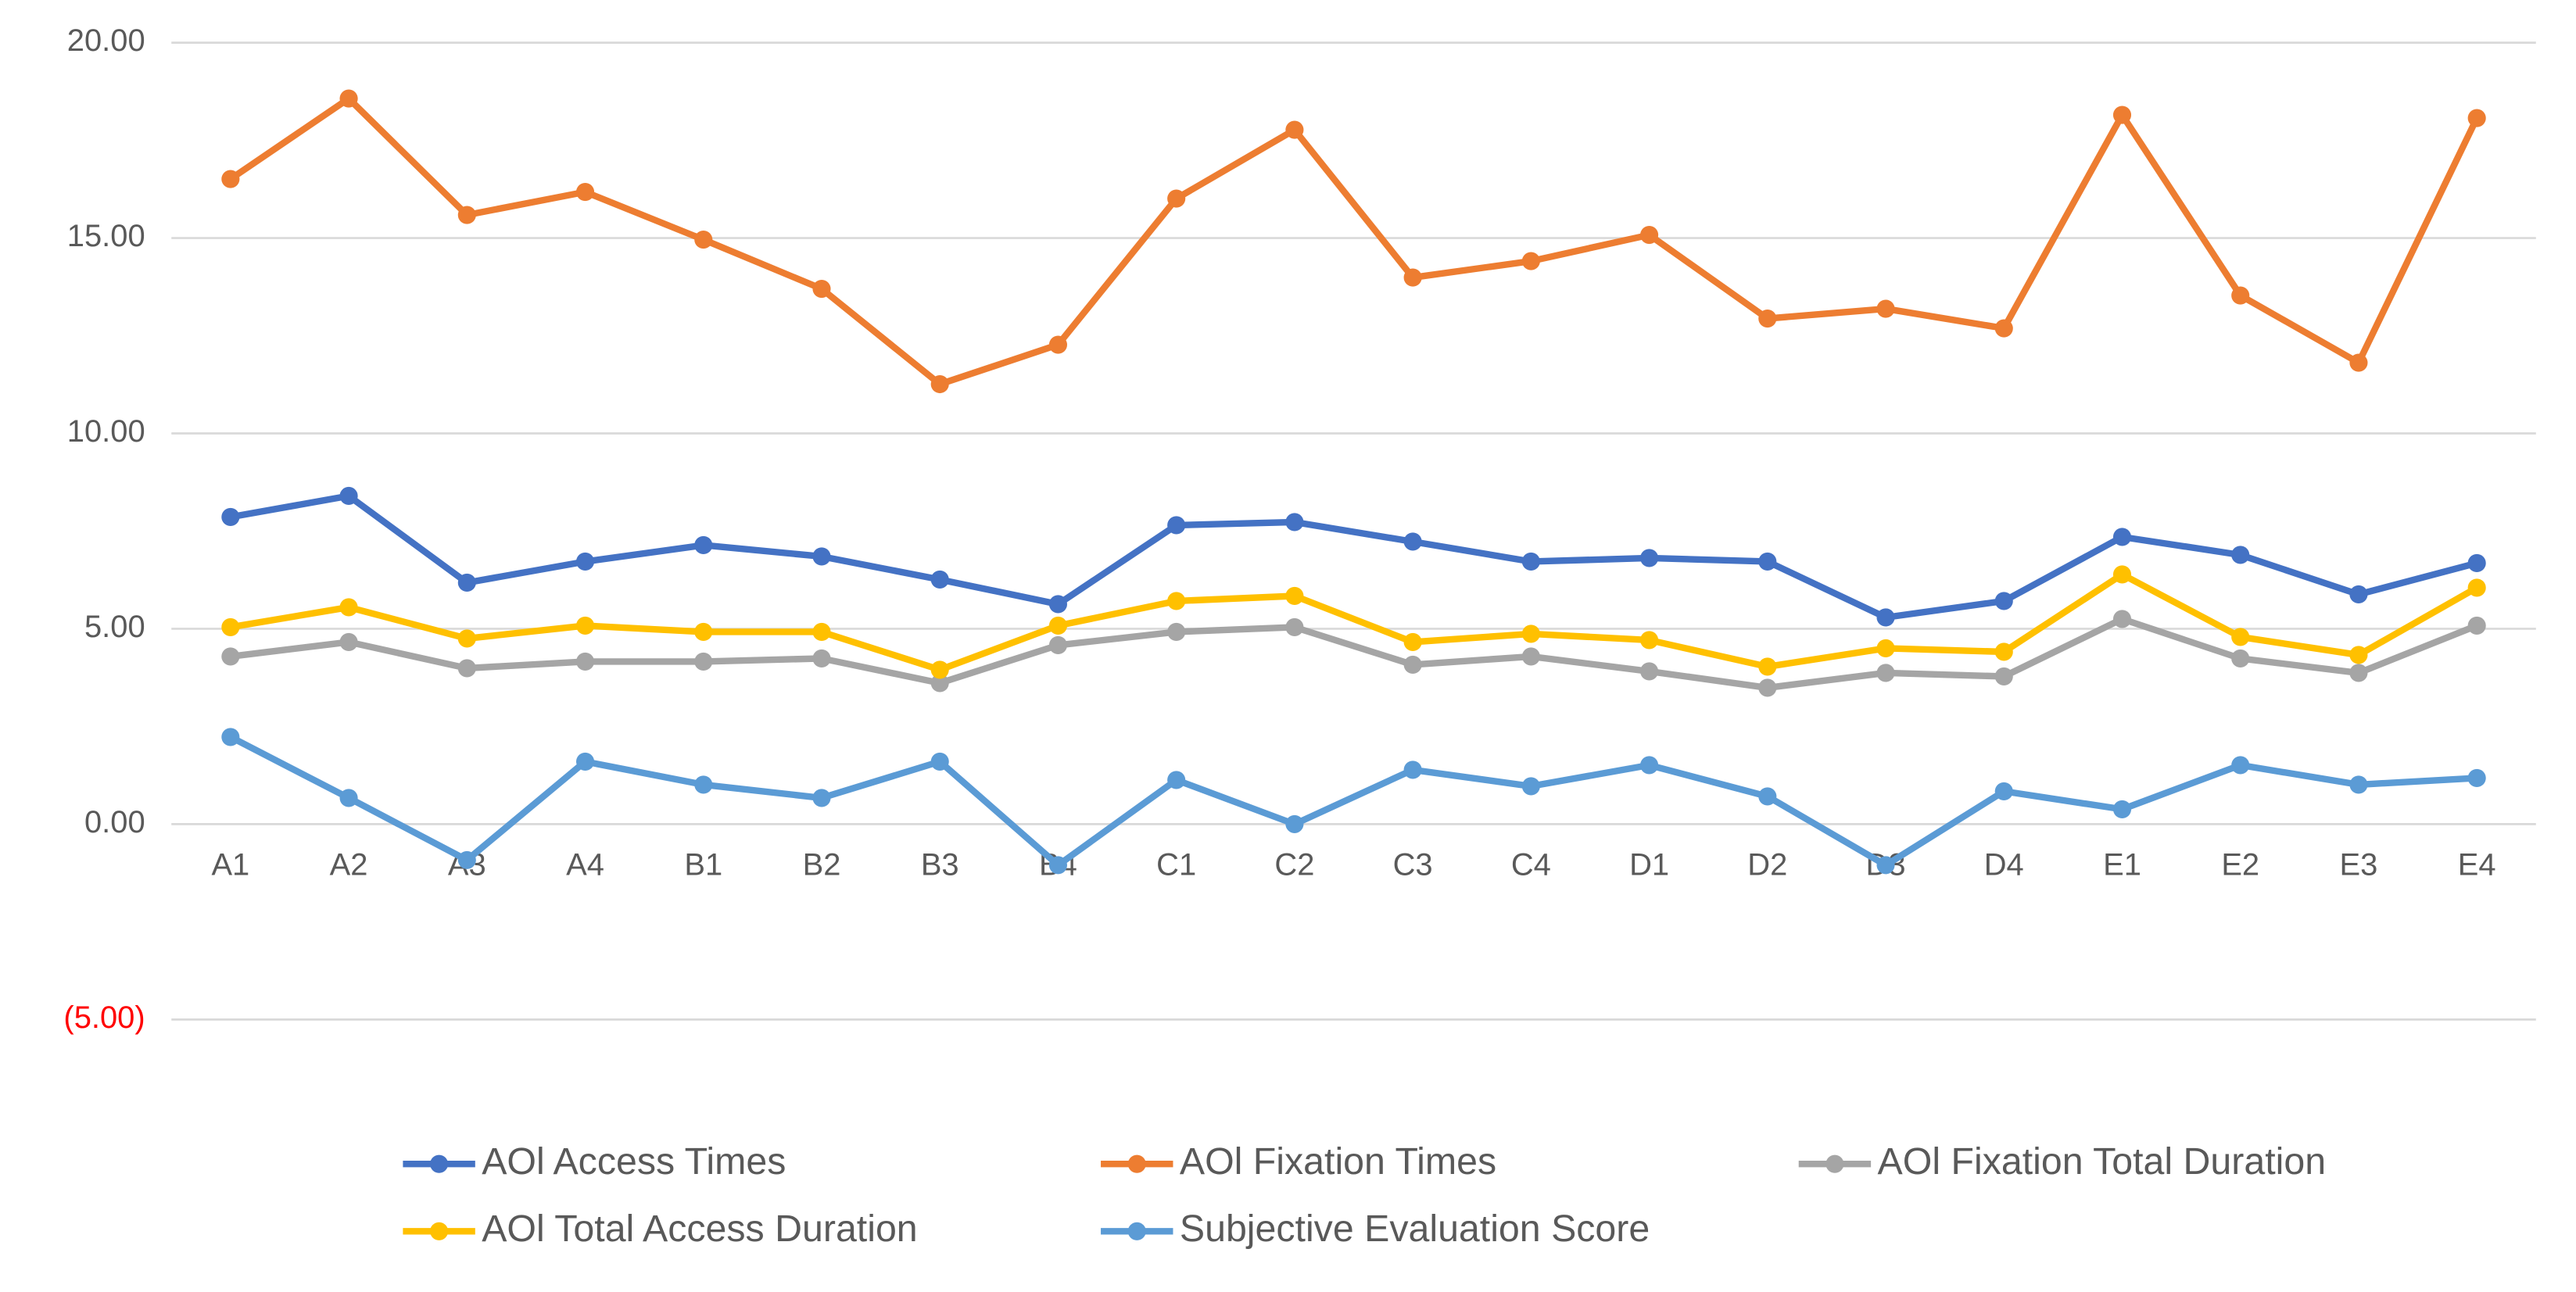  What do you see at coordinates (349, 865) in the screenshot?
I see `x-tick-label: A2` at bounding box center [349, 865].